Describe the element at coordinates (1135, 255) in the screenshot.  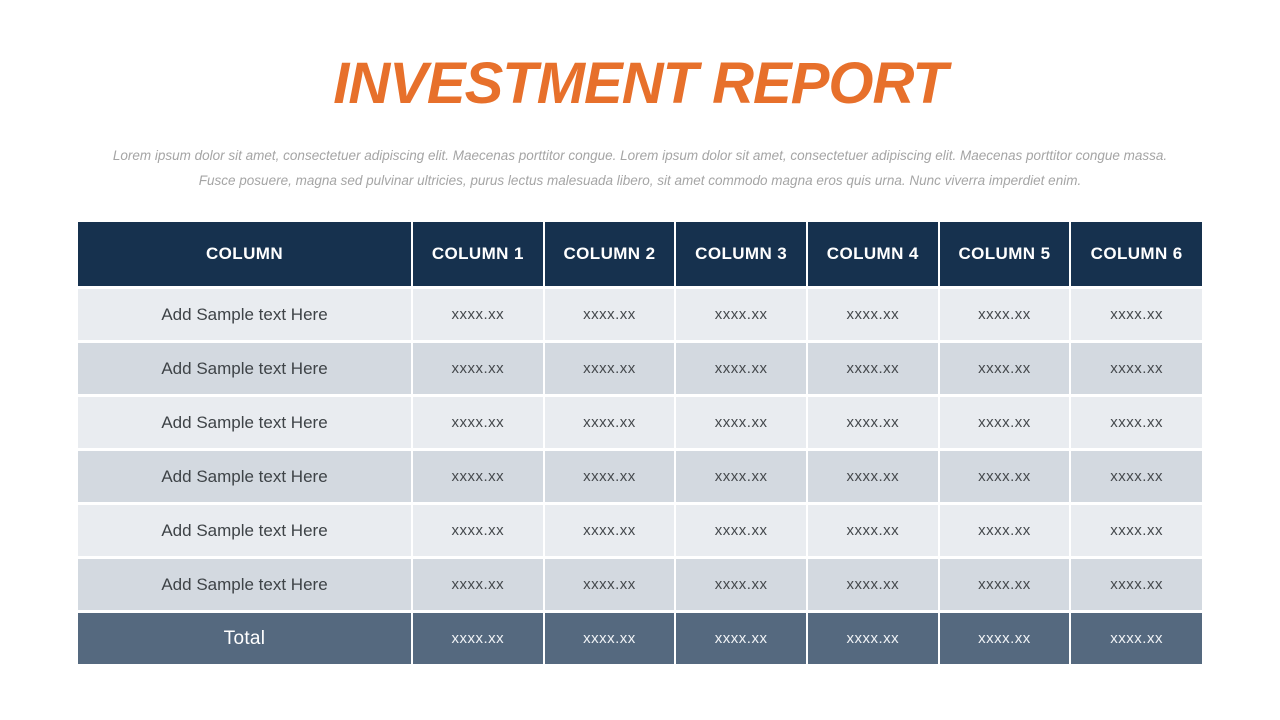
I see `header-cell: COLUMN 6` at that location.